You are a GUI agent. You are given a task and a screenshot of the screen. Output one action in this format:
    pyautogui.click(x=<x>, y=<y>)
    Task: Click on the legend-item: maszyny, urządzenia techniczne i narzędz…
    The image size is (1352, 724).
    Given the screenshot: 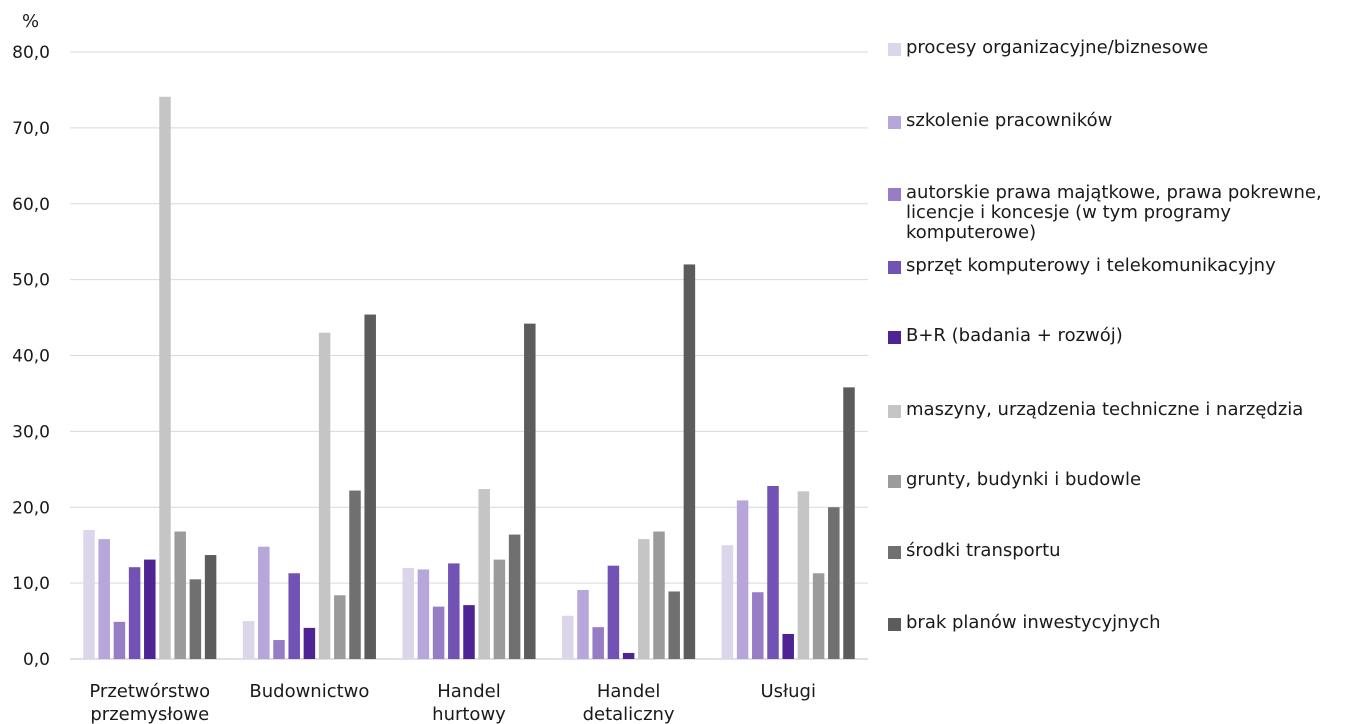 What is the action you would take?
    pyautogui.click(x=1120, y=410)
    